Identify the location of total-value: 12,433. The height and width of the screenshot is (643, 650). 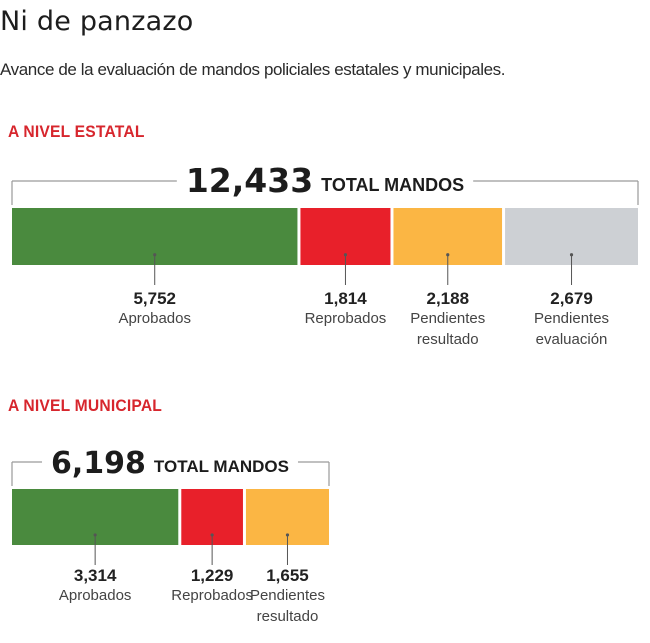
(249, 180).